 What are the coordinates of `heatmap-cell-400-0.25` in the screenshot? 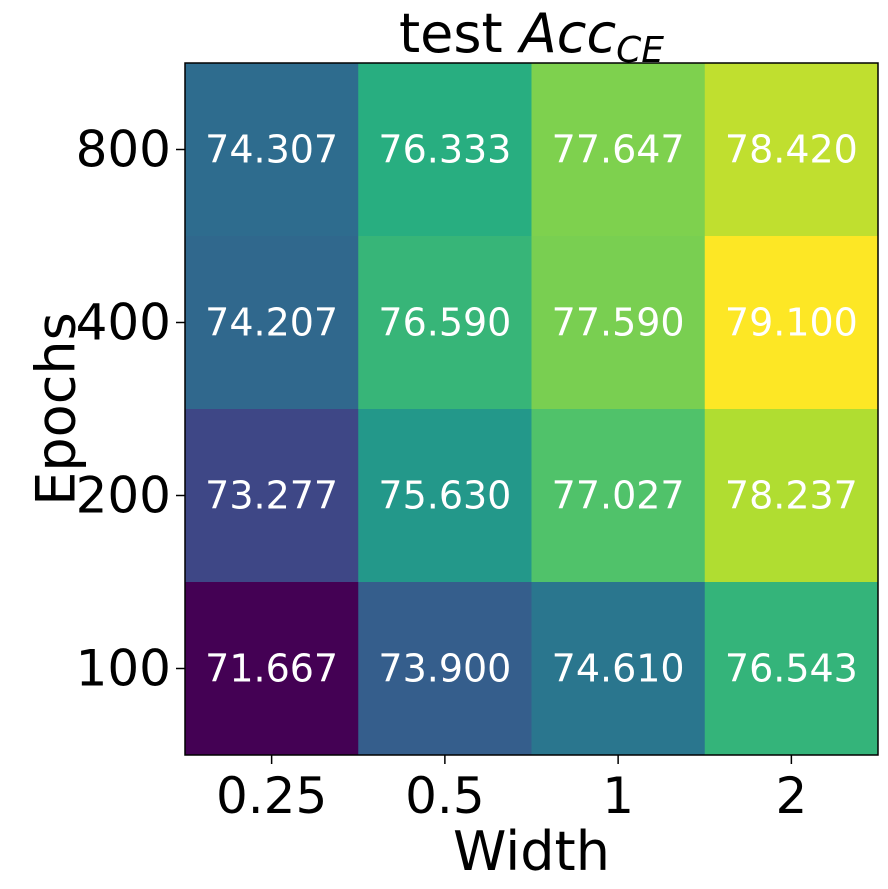 It's located at (272, 323).